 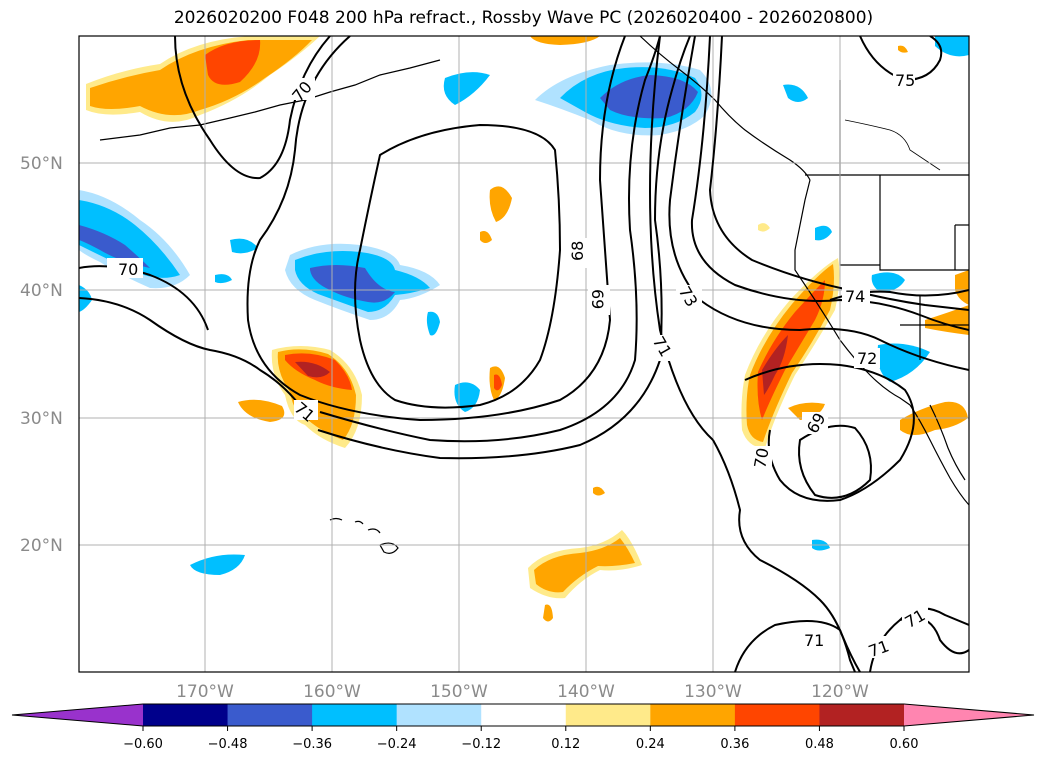 I want to click on positive-anomaly-california, so click(x=790, y=353).